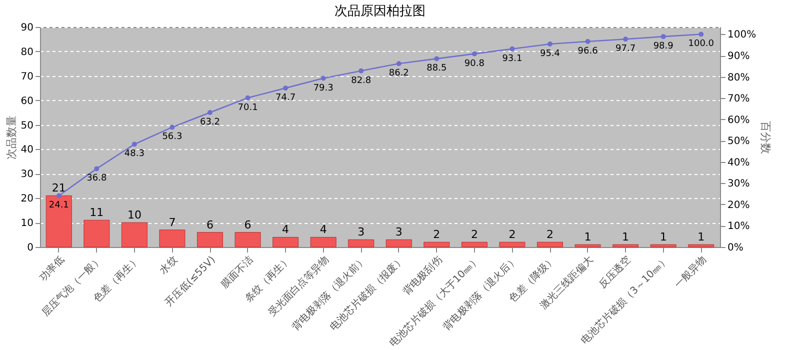 Image resolution: width=800 pixels, height=350 pixels. I want to click on y-tick-label: 60, so click(27, 101).